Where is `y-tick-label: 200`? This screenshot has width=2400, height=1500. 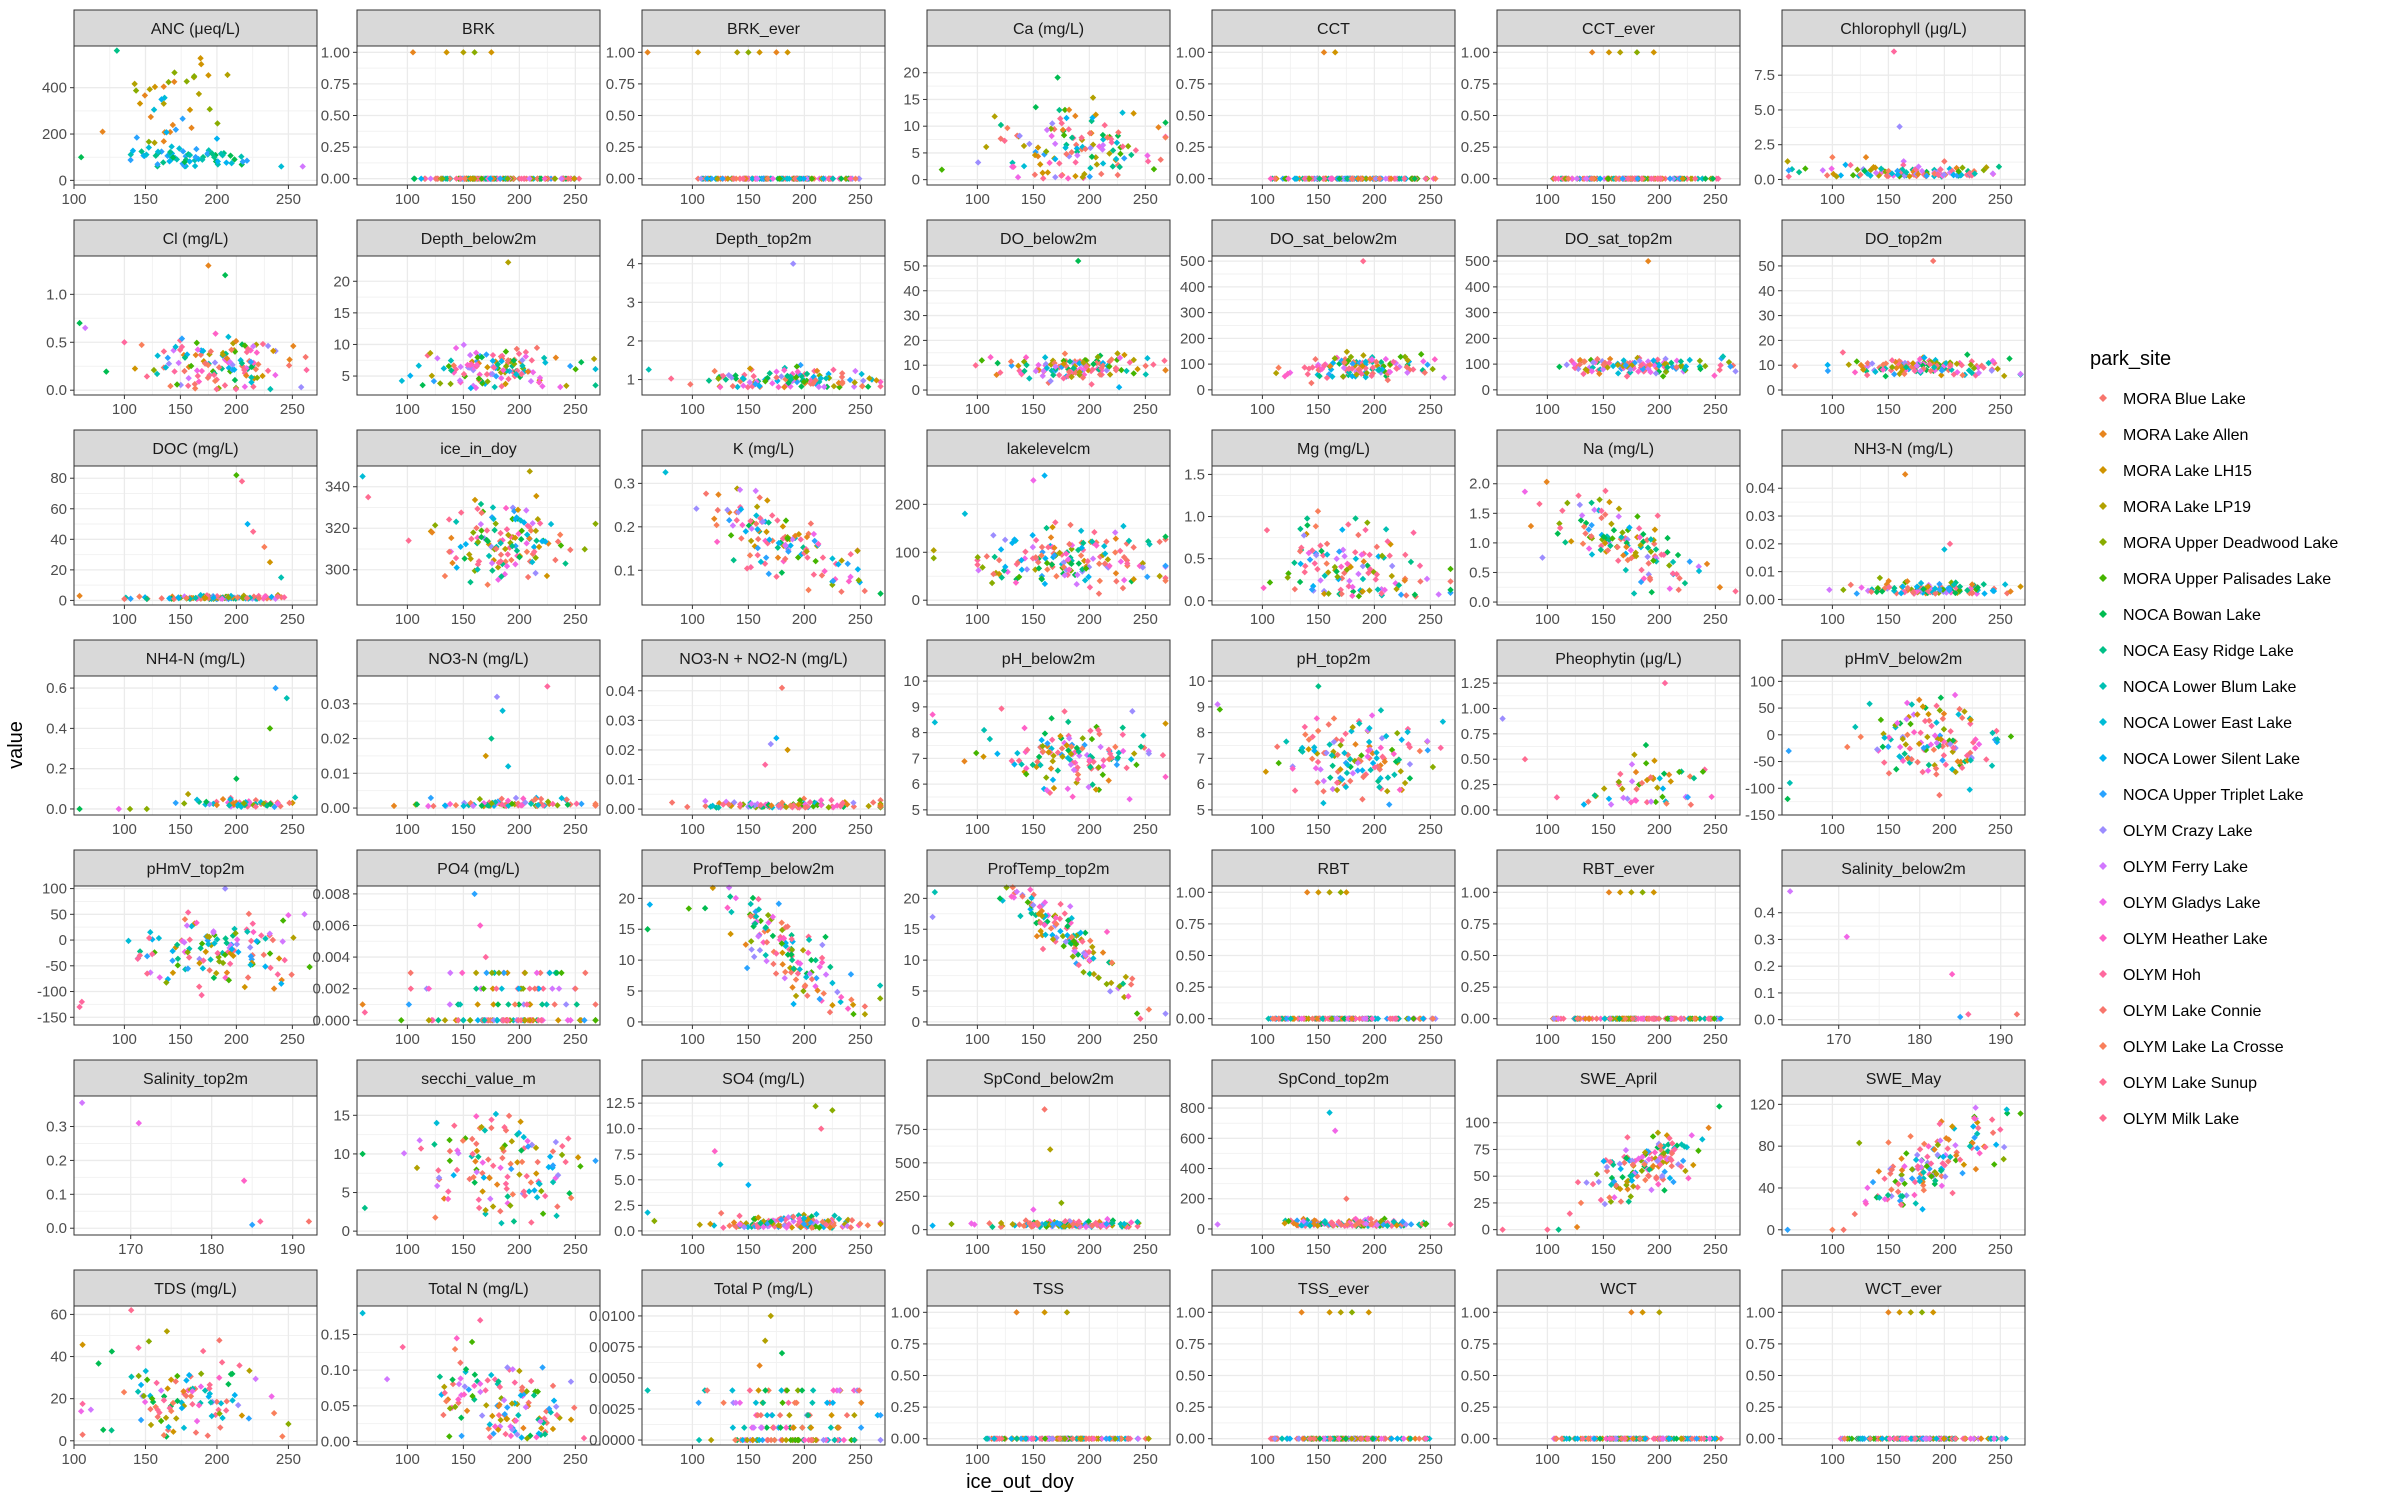 y-tick-label: 200 is located at coordinates (1192, 338).